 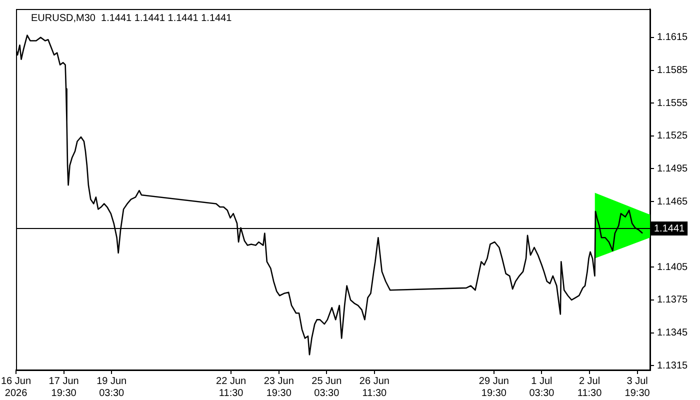 What do you see at coordinates (131, 18) in the screenshot?
I see `chart-title: EURUSD,M30 1.1441 1.1441 1.1441 1.1441` at bounding box center [131, 18].